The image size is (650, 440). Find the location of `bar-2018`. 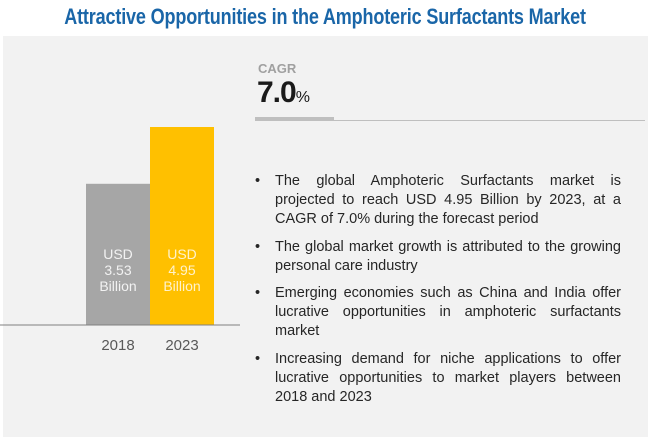

bar-2018 is located at coordinates (118, 254).